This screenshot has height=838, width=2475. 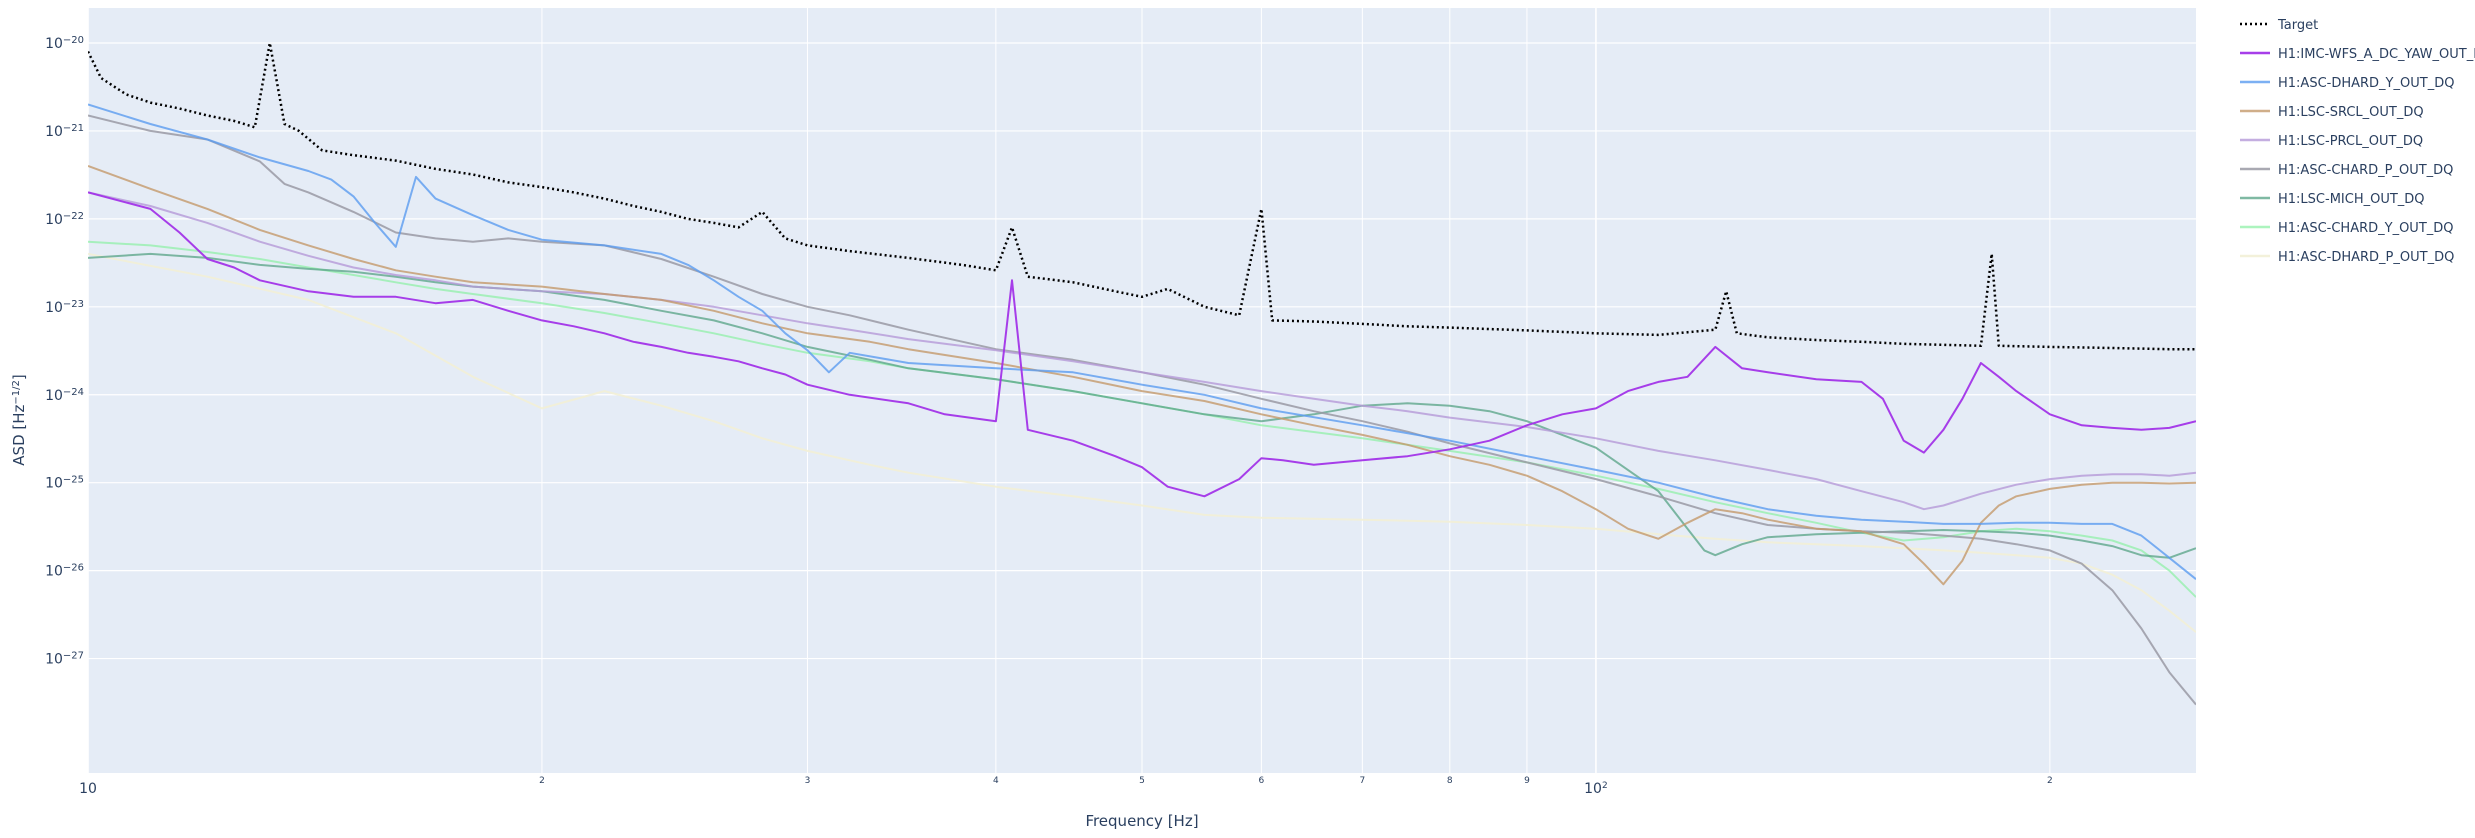 What do you see at coordinates (2366, 83) in the screenshot?
I see `legend-label: H1:ASC-DHARD_Y_OUT_DQ` at bounding box center [2366, 83].